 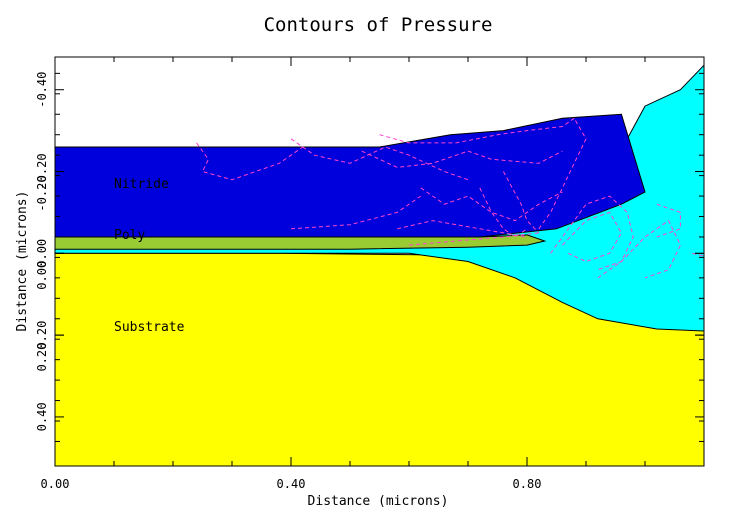 I want to click on region-label-substrate: Substrate, so click(x=149, y=327).